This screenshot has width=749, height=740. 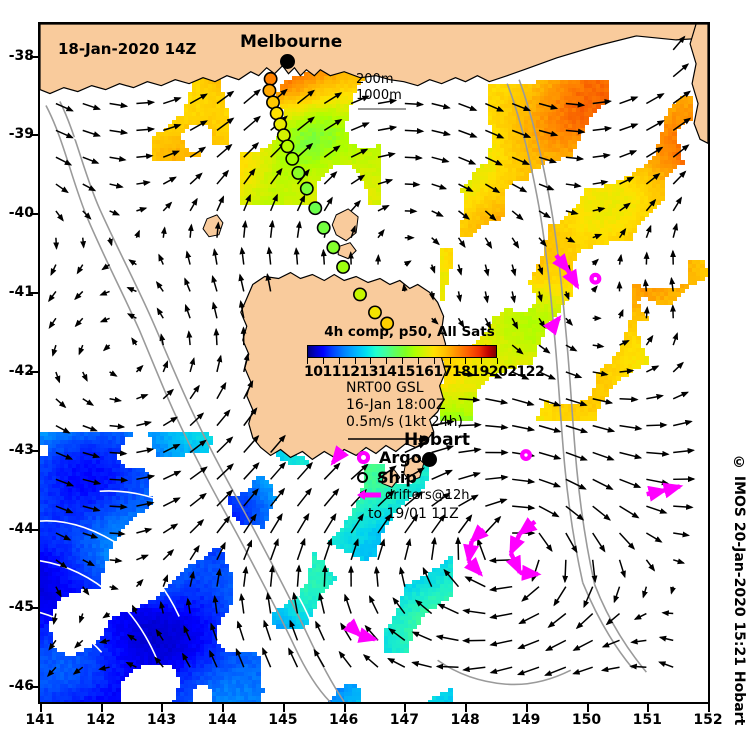 I want to click on y-tick-label: -40, so click(x=21, y=213).